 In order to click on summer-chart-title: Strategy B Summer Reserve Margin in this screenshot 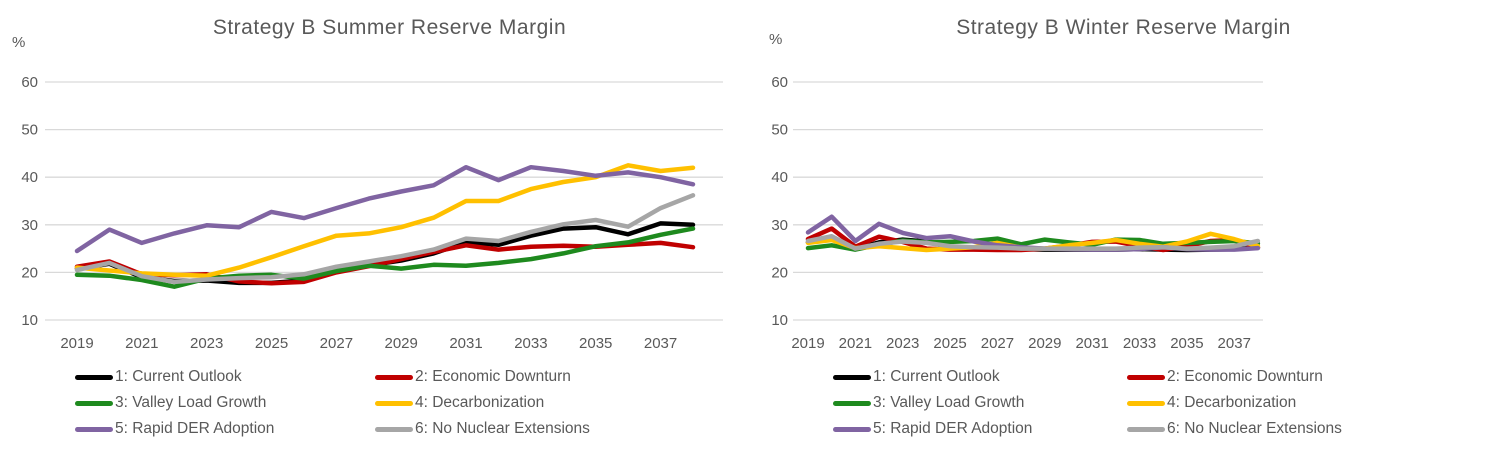, I will do `click(389, 27)`.